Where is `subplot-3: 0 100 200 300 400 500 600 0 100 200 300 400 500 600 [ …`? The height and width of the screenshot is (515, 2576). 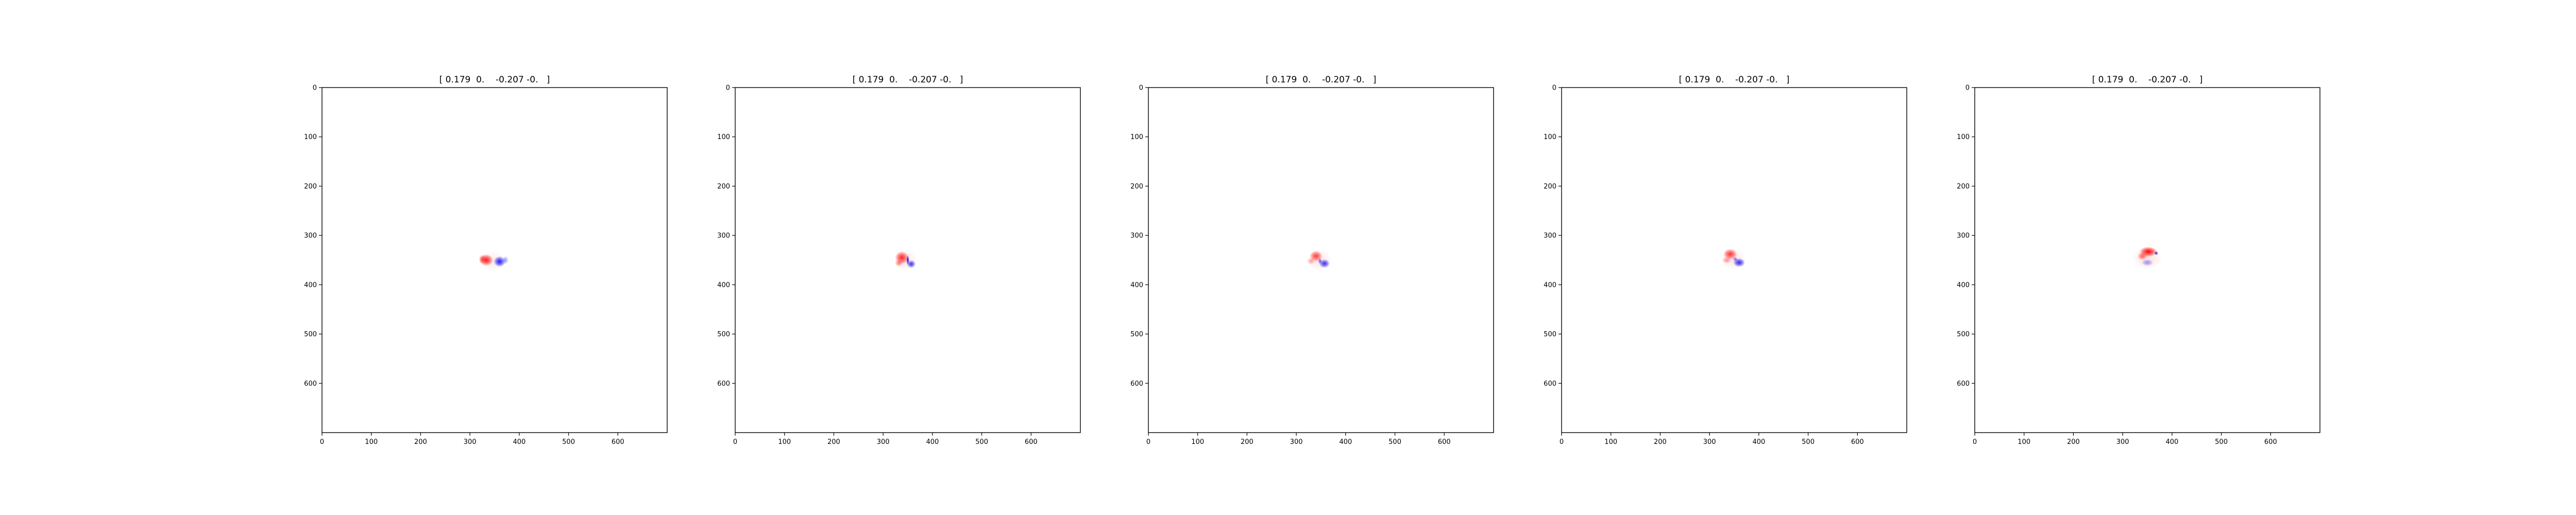
subplot-3: 0 100 200 300 400 500 600 0 100 200 300 400 500 600 [ … is located at coordinates (1318, 262).